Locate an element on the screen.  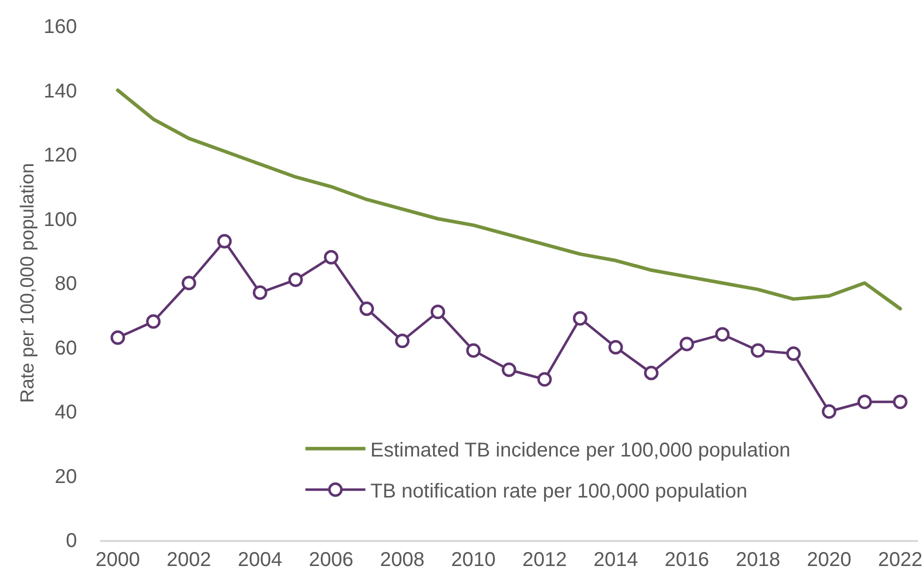
y-tick-label: 80 is located at coordinates (65, 284).